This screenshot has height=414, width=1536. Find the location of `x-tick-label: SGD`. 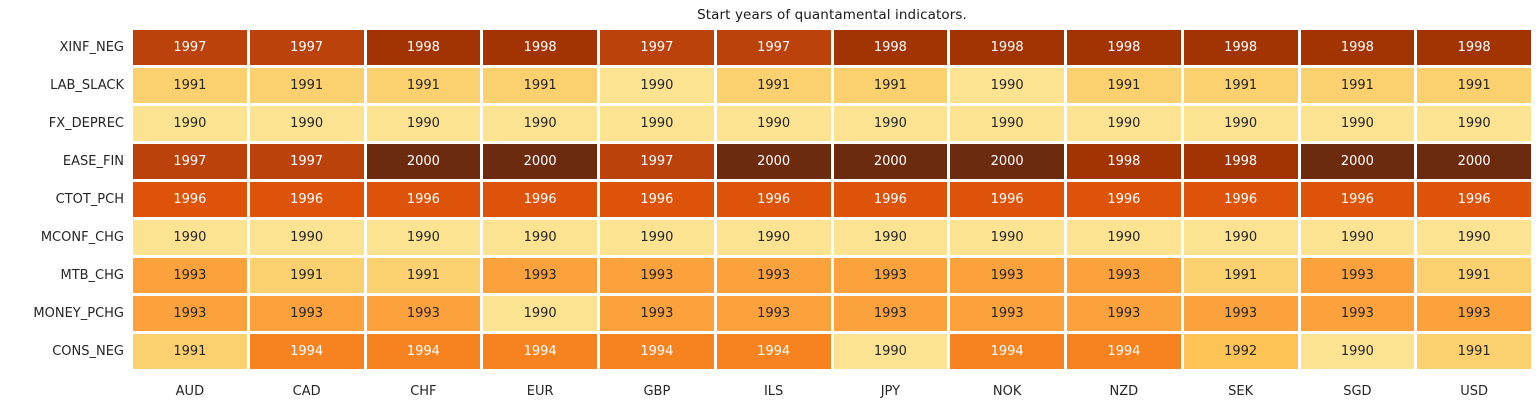

x-tick-label: SGD is located at coordinates (1357, 391).